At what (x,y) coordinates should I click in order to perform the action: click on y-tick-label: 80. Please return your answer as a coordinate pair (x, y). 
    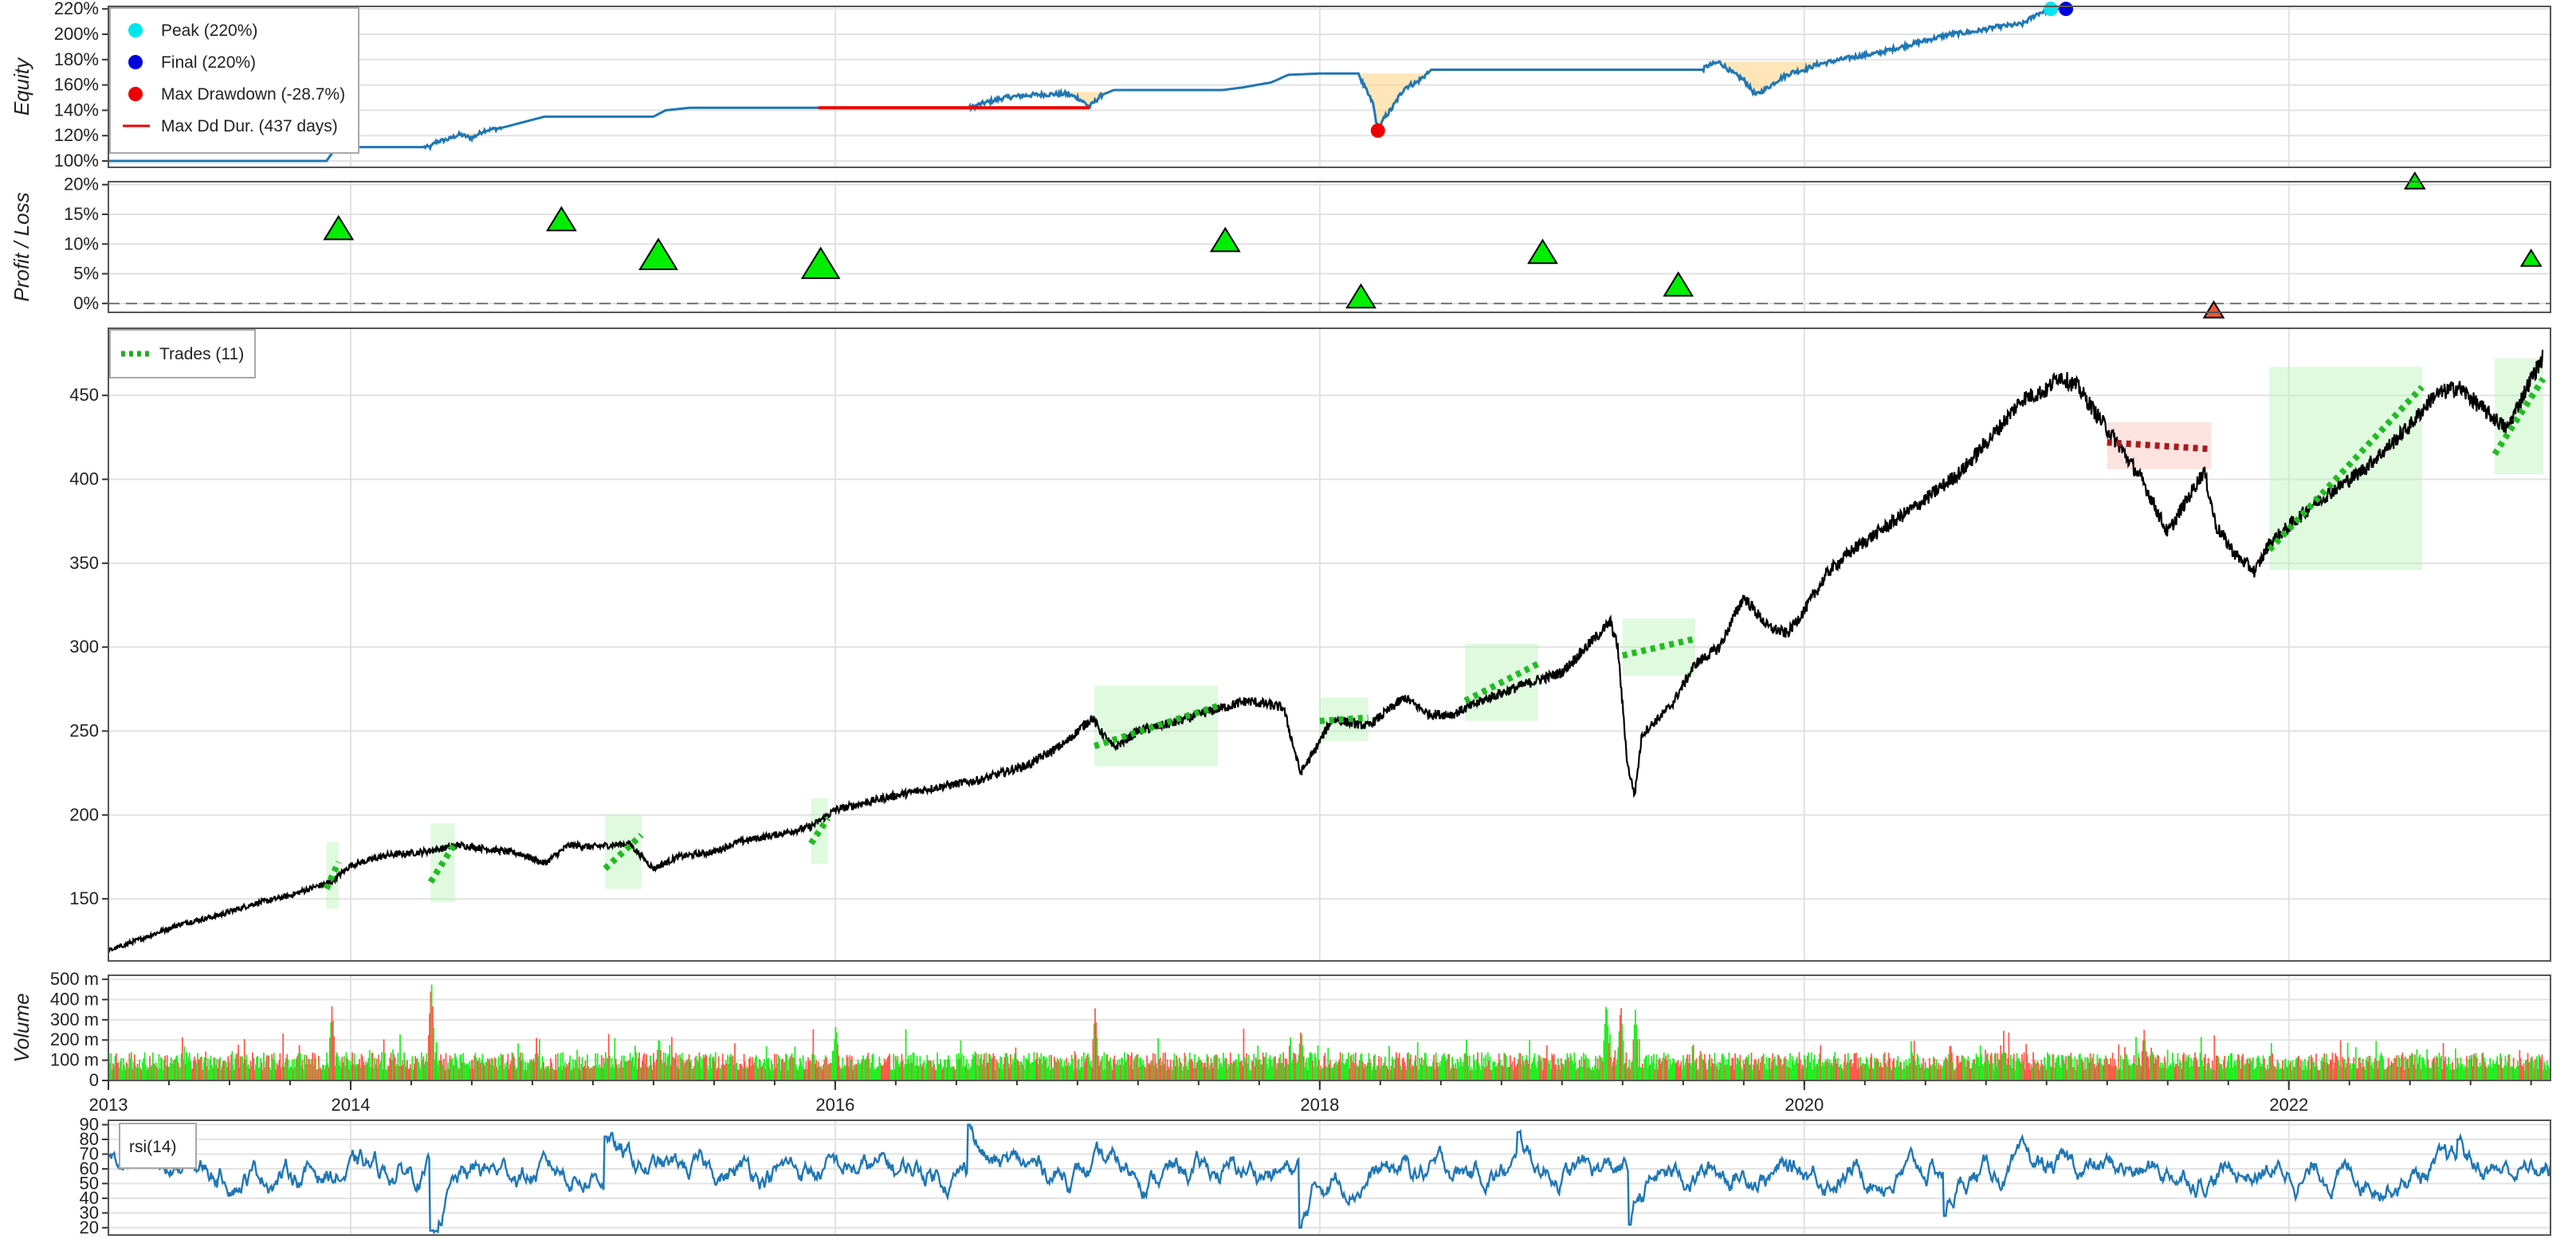
    Looking at the image, I should click on (89, 1139).